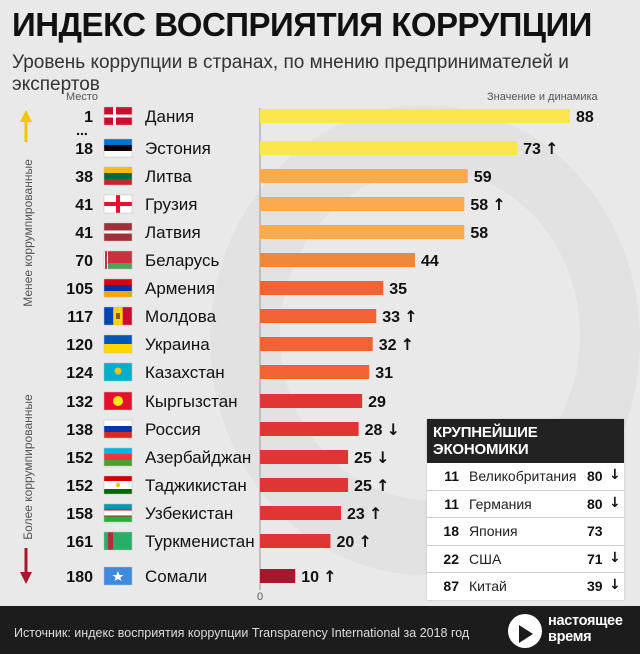 Image resolution: width=640 pixels, height=654 pixels. I want to click on economy-row: 11 Германия 80 ↓, so click(525, 504).